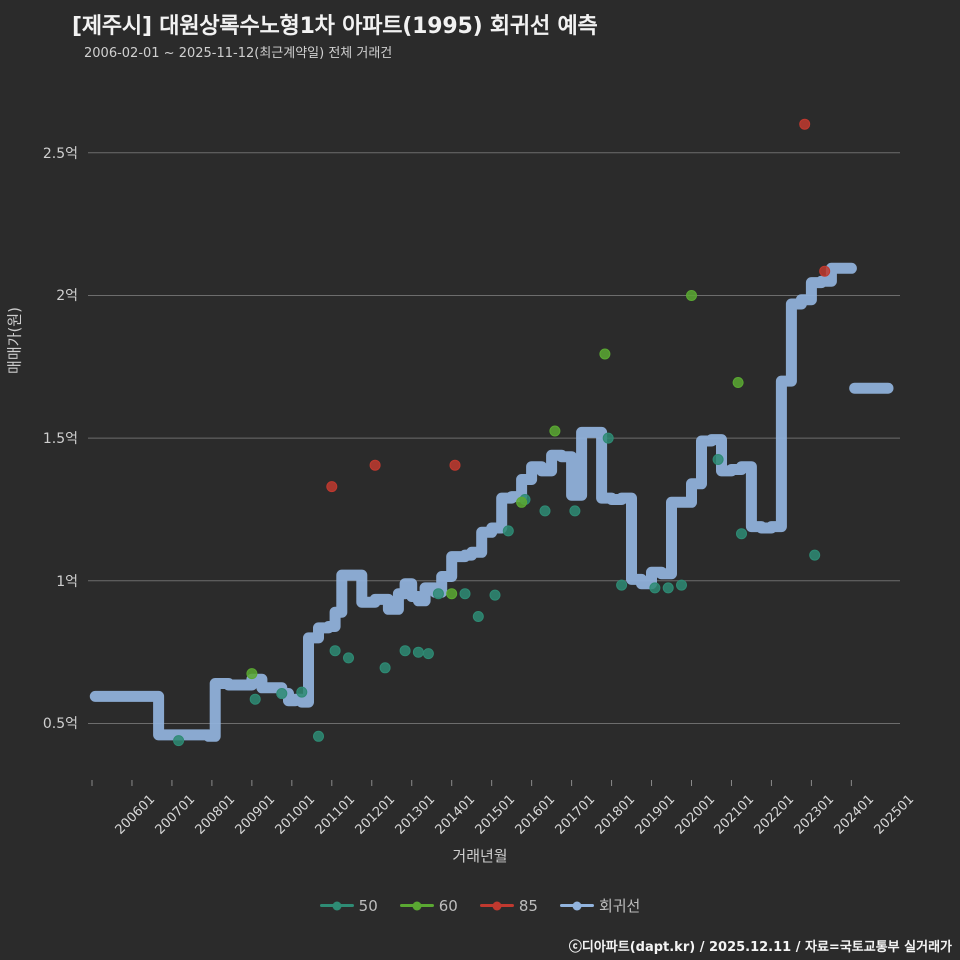  I want to click on y-axis-tick-label: 2.5억, so click(60, 153).